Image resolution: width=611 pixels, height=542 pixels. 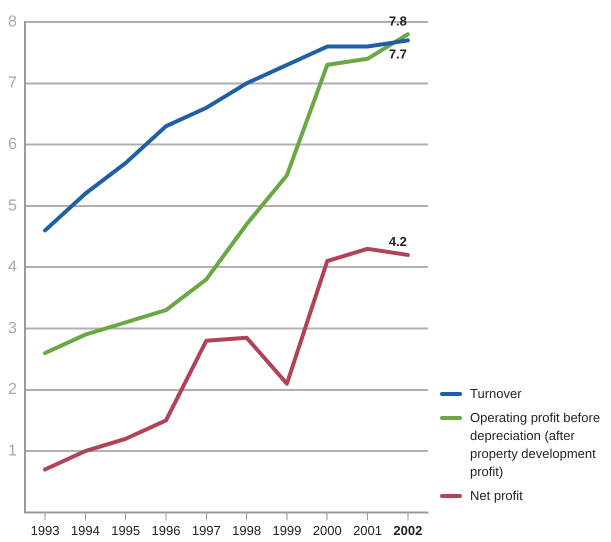 I want to click on data-label: 4.2, so click(x=397, y=242).